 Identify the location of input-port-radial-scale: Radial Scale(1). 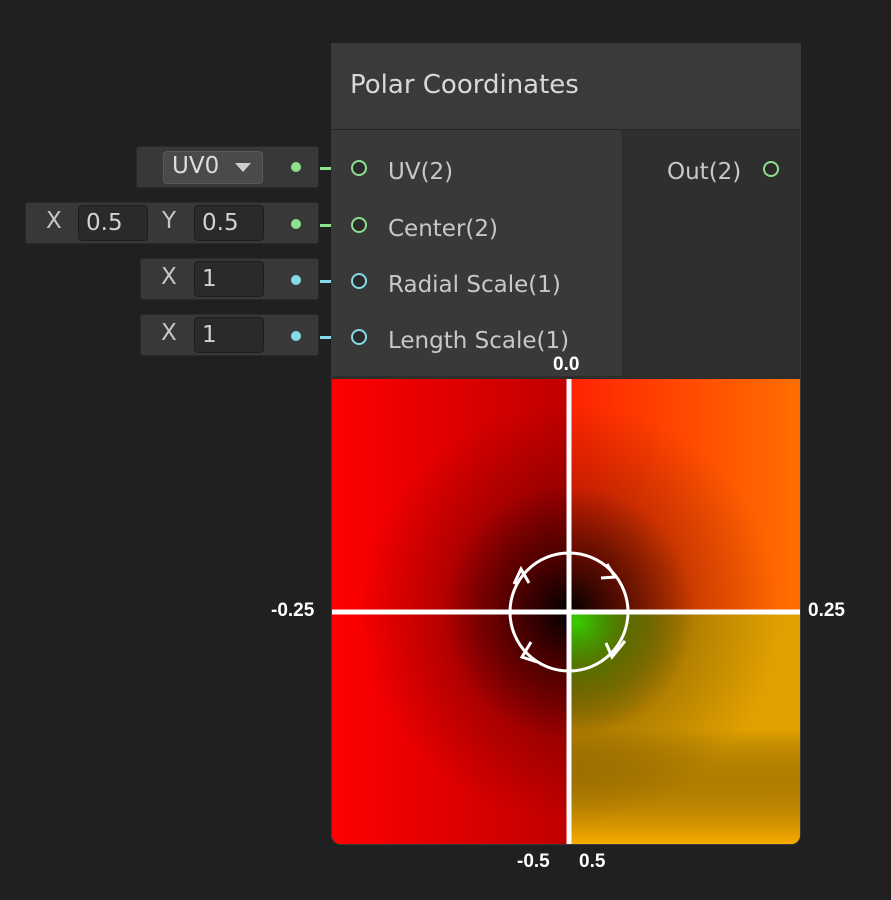
(474, 285).